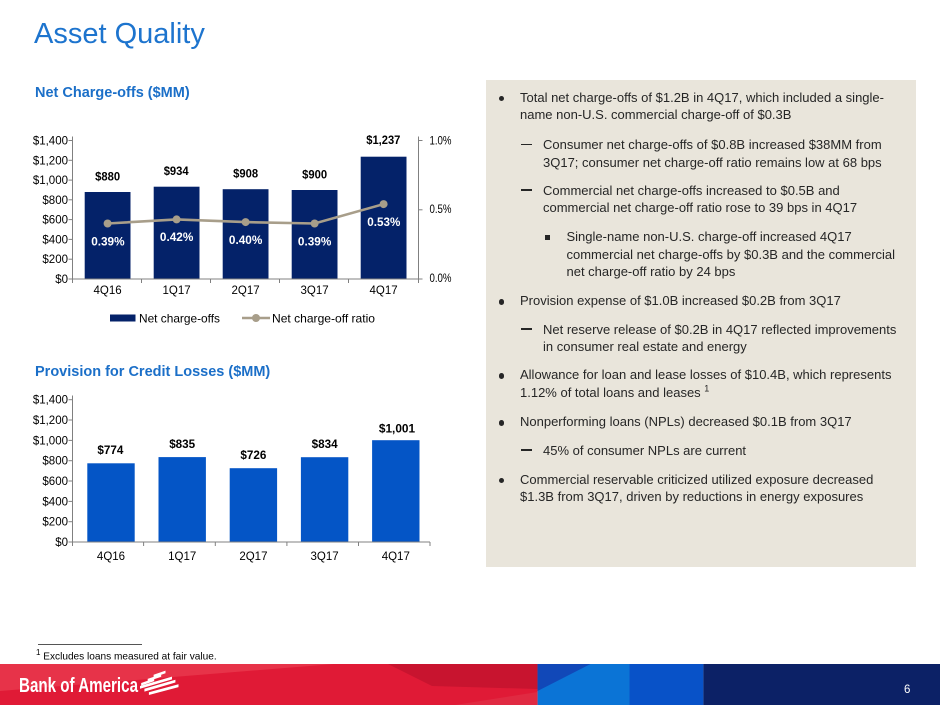  What do you see at coordinates (110, 450) in the screenshot?
I see `svg-text: $774` at bounding box center [110, 450].